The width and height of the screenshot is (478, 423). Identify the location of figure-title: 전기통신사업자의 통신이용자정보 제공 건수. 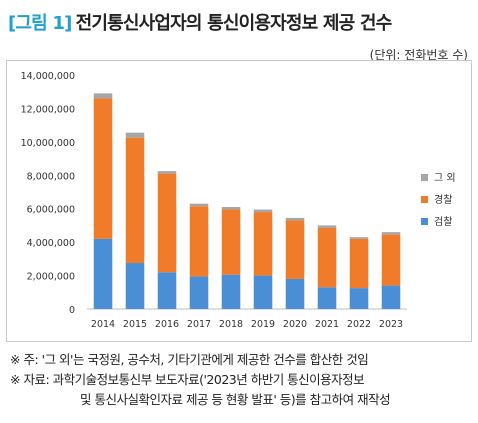
(234, 23).